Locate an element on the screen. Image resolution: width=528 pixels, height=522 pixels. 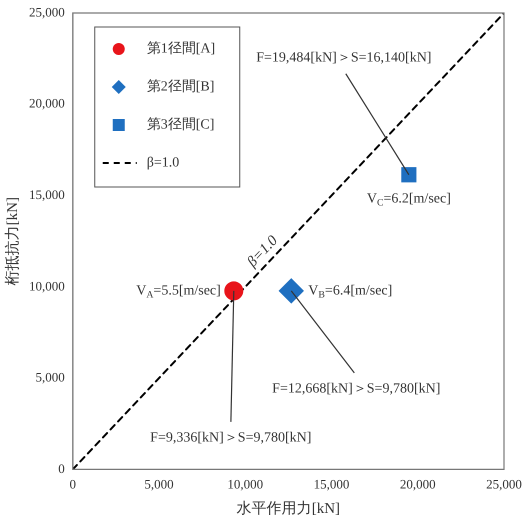
y-tick-label: 10,000 is located at coordinates (47, 286).